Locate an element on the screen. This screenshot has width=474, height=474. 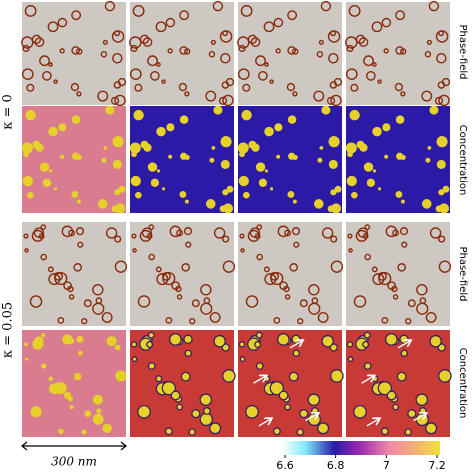
colorbar-tick-label: 7.2 is located at coordinates (437, 465).